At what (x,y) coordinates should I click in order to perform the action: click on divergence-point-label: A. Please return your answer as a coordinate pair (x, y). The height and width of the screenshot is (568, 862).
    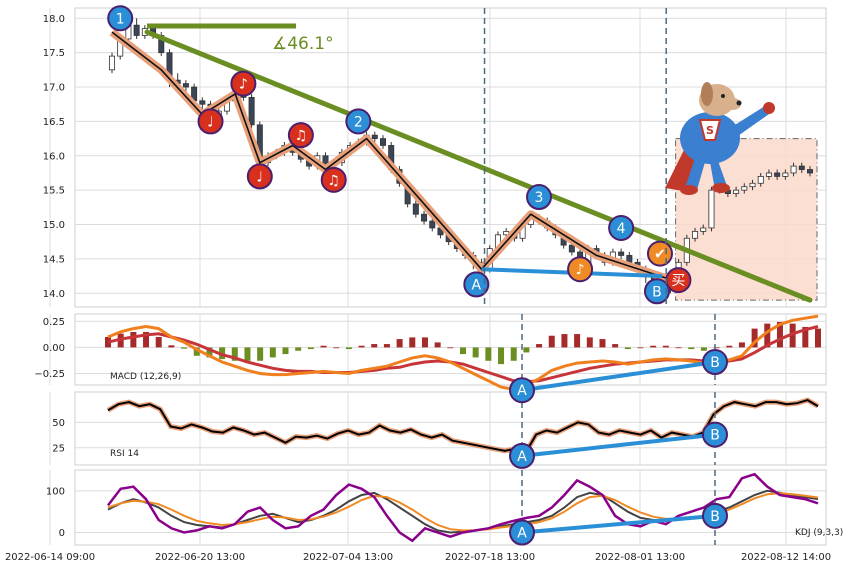
    Looking at the image, I should click on (476, 284).